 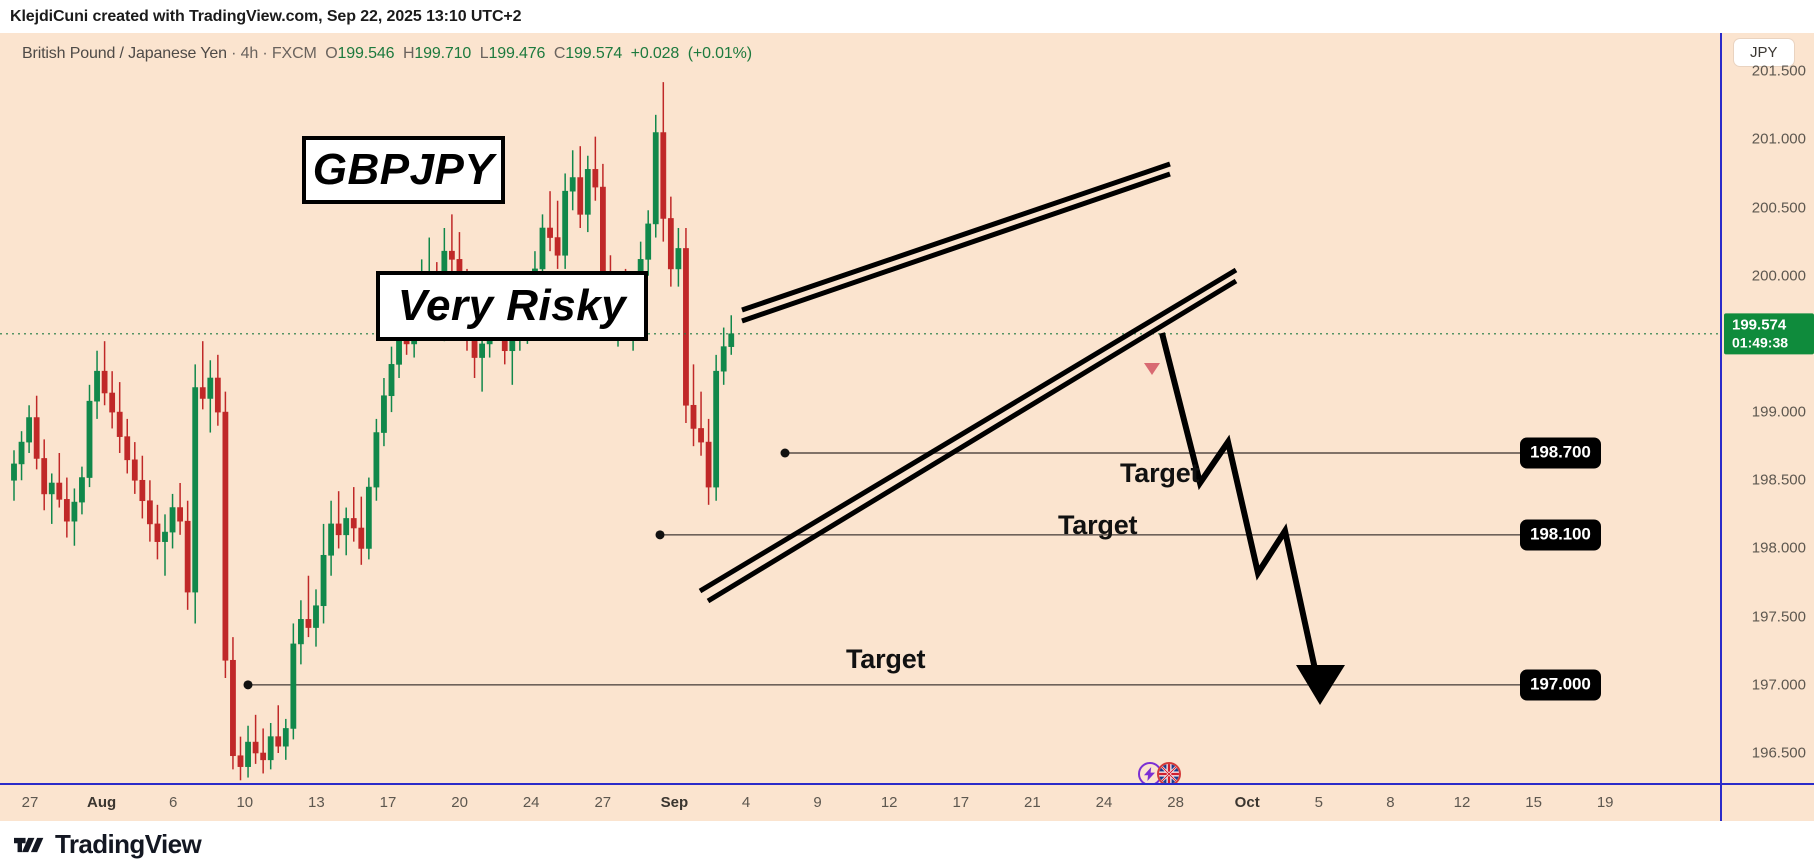 What do you see at coordinates (1032, 802) in the screenshot?
I see `time-tick: 21` at bounding box center [1032, 802].